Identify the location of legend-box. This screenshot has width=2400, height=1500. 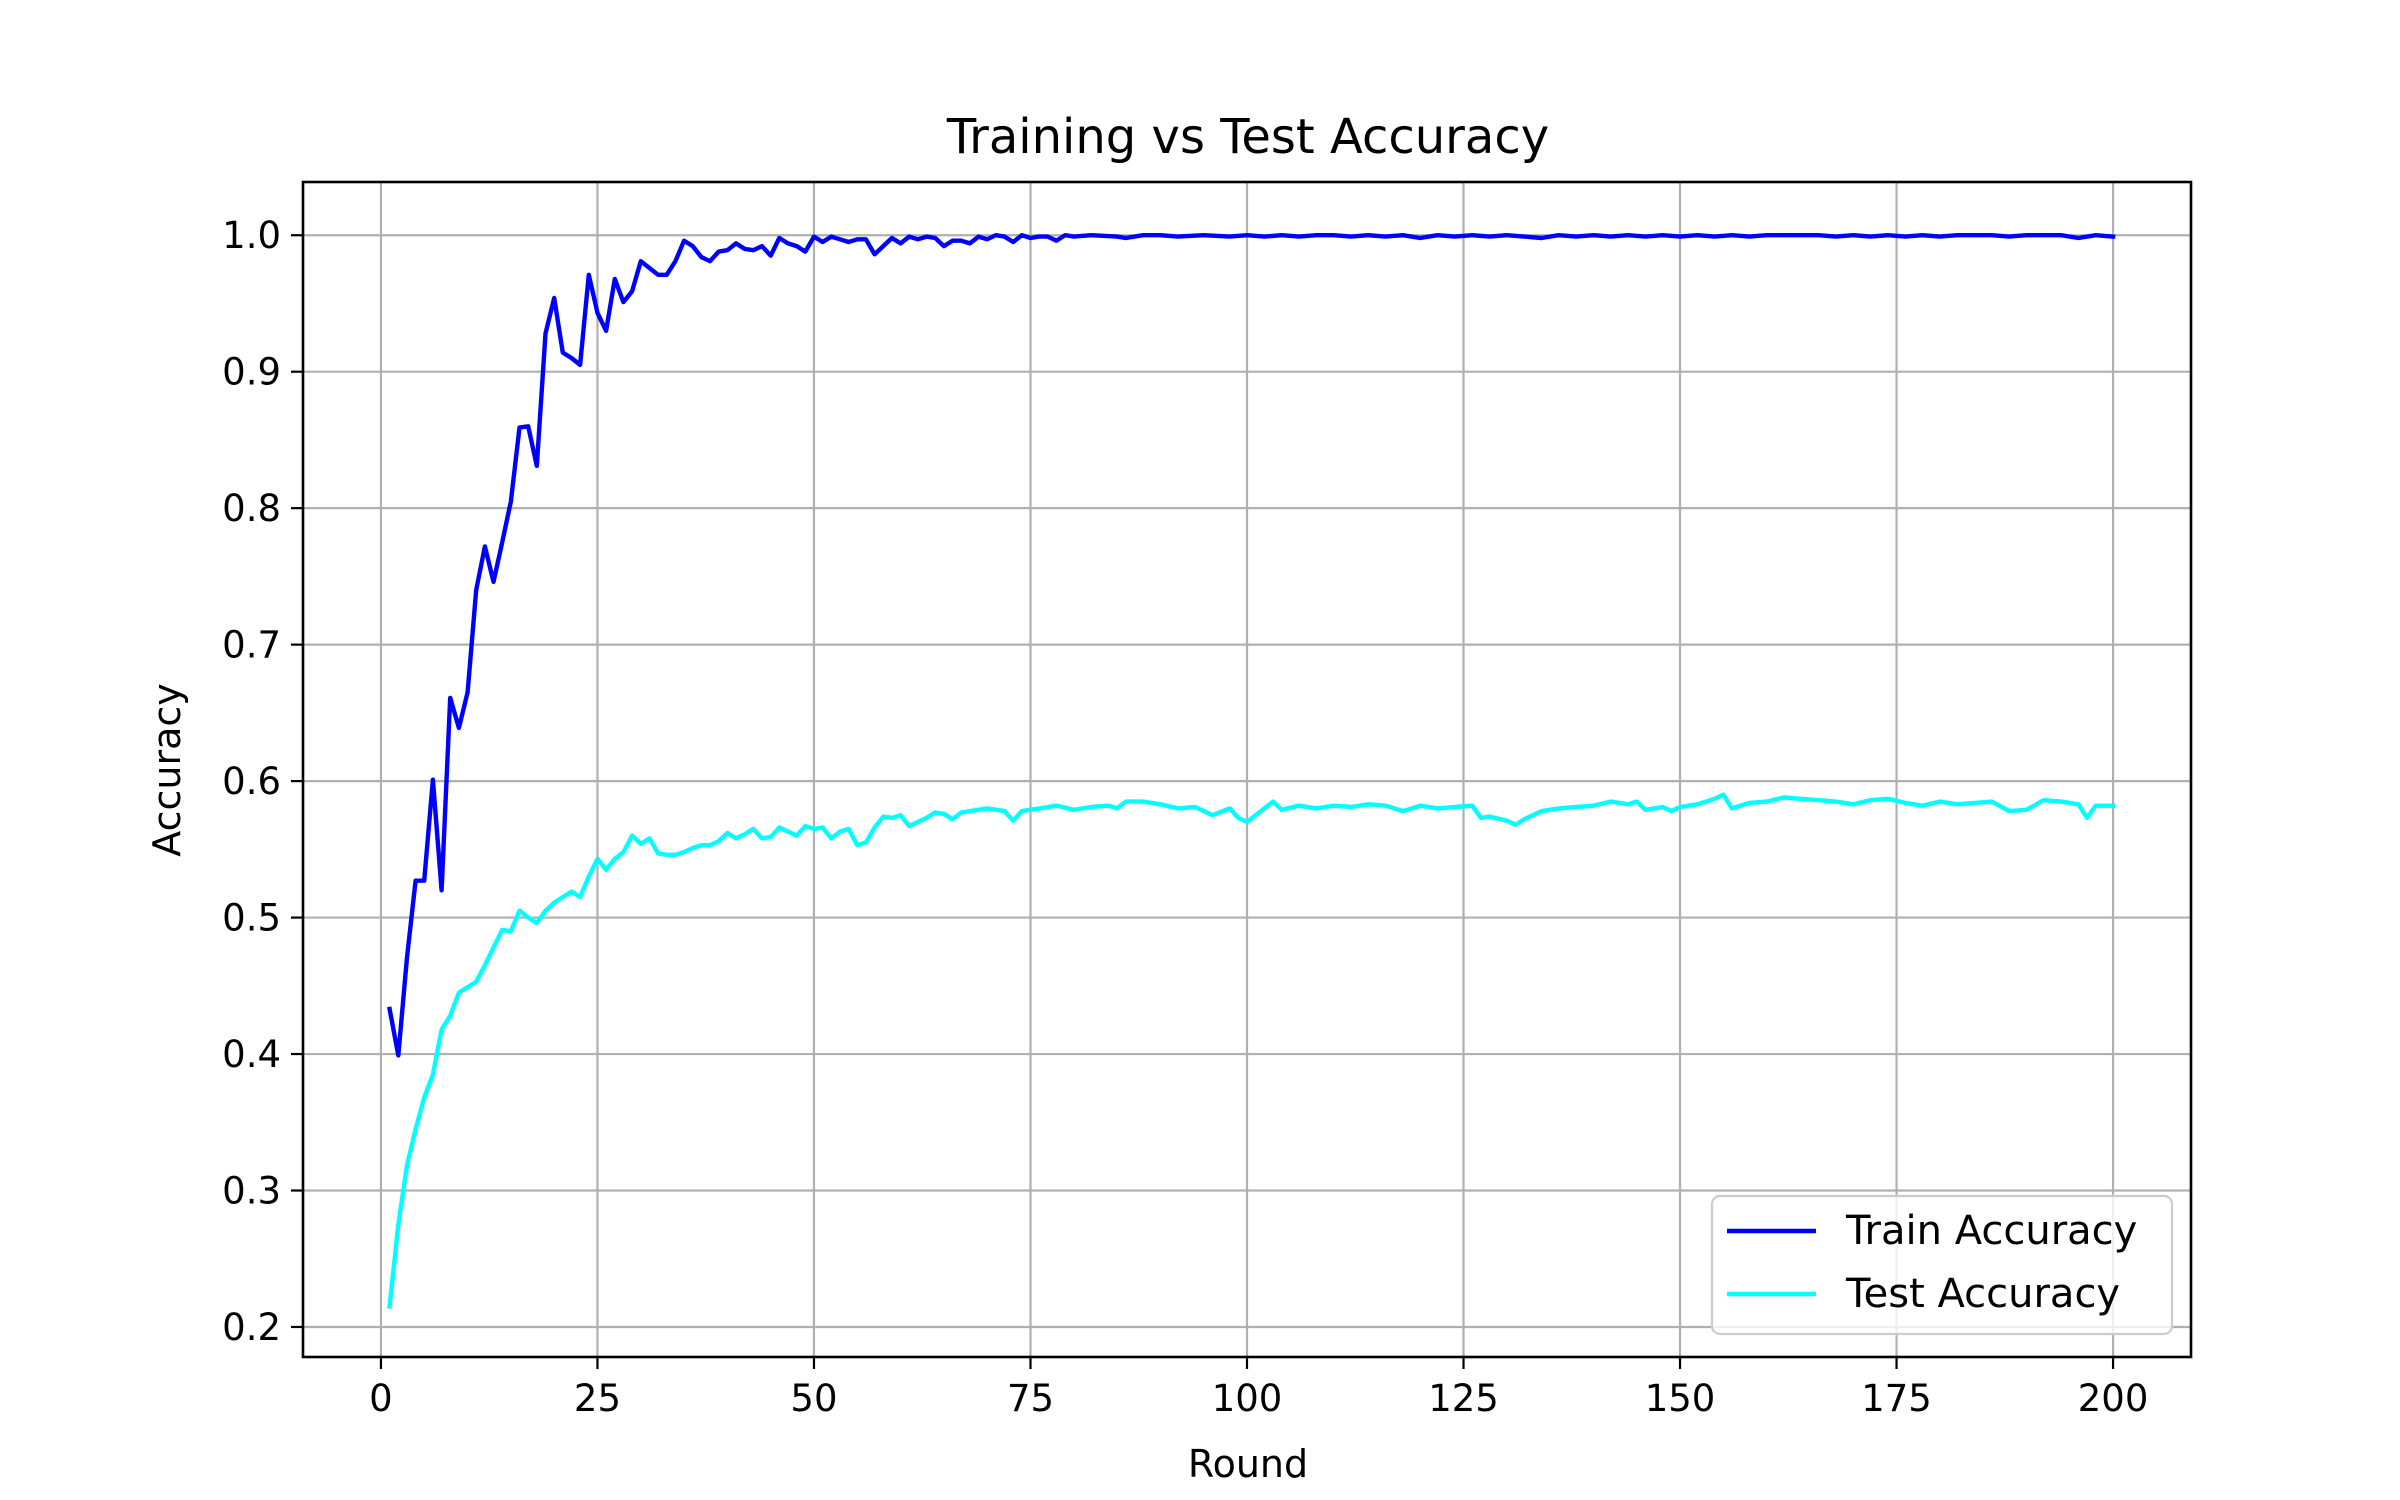
(1942, 1265).